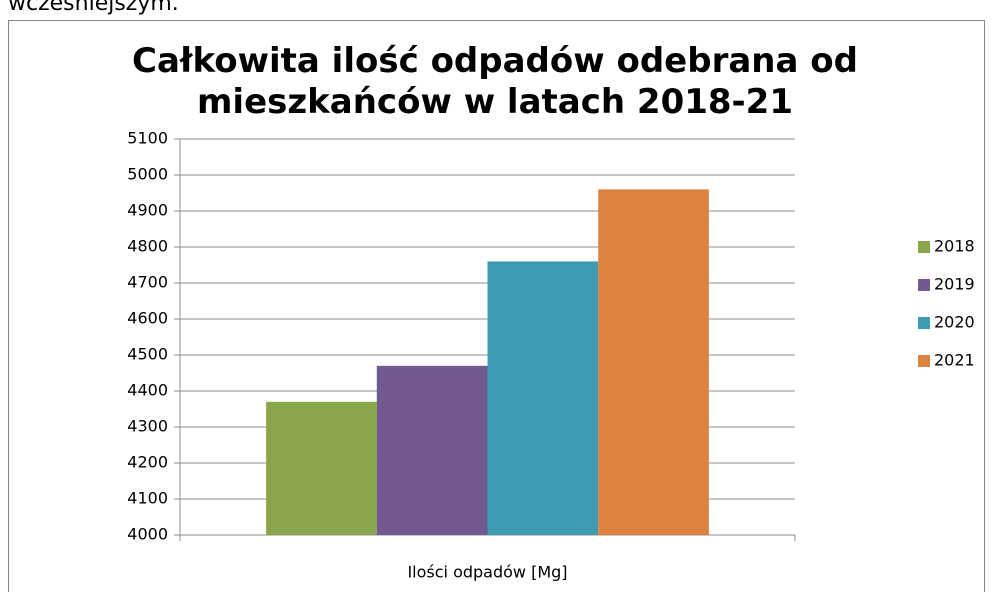  Describe the element at coordinates (487, 572) in the screenshot. I see `x-tick-label: Ilości odpadów [Mg]` at that location.